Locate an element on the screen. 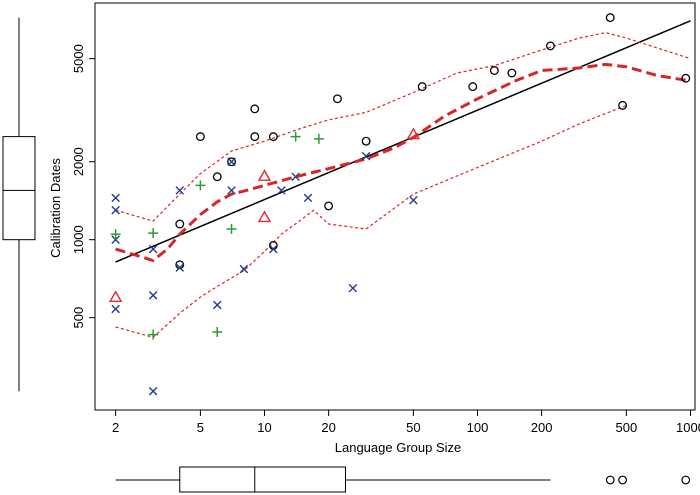  x-boxplot-box is located at coordinates (262, 479).